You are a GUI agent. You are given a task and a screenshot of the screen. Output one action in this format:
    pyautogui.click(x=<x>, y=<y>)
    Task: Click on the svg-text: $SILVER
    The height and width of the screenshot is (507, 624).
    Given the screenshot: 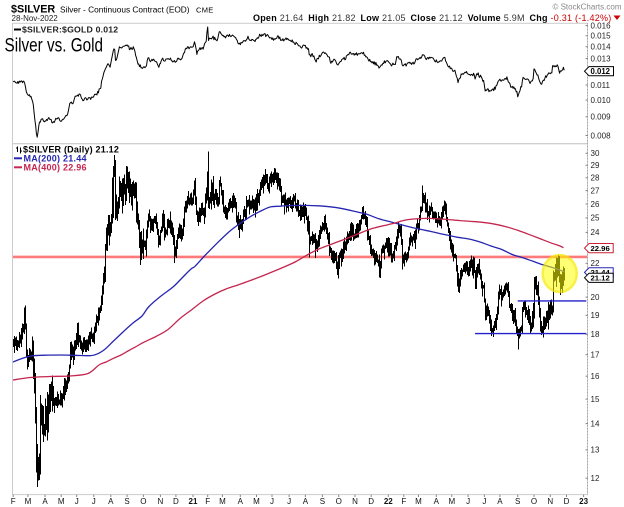 What is the action you would take?
    pyautogui.click(x=33, y=10)
    